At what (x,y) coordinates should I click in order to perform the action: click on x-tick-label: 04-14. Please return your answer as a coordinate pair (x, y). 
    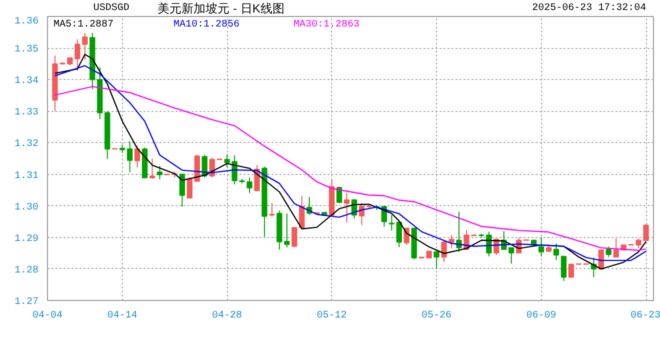
    Looking at the image, I should click on (122, 316).